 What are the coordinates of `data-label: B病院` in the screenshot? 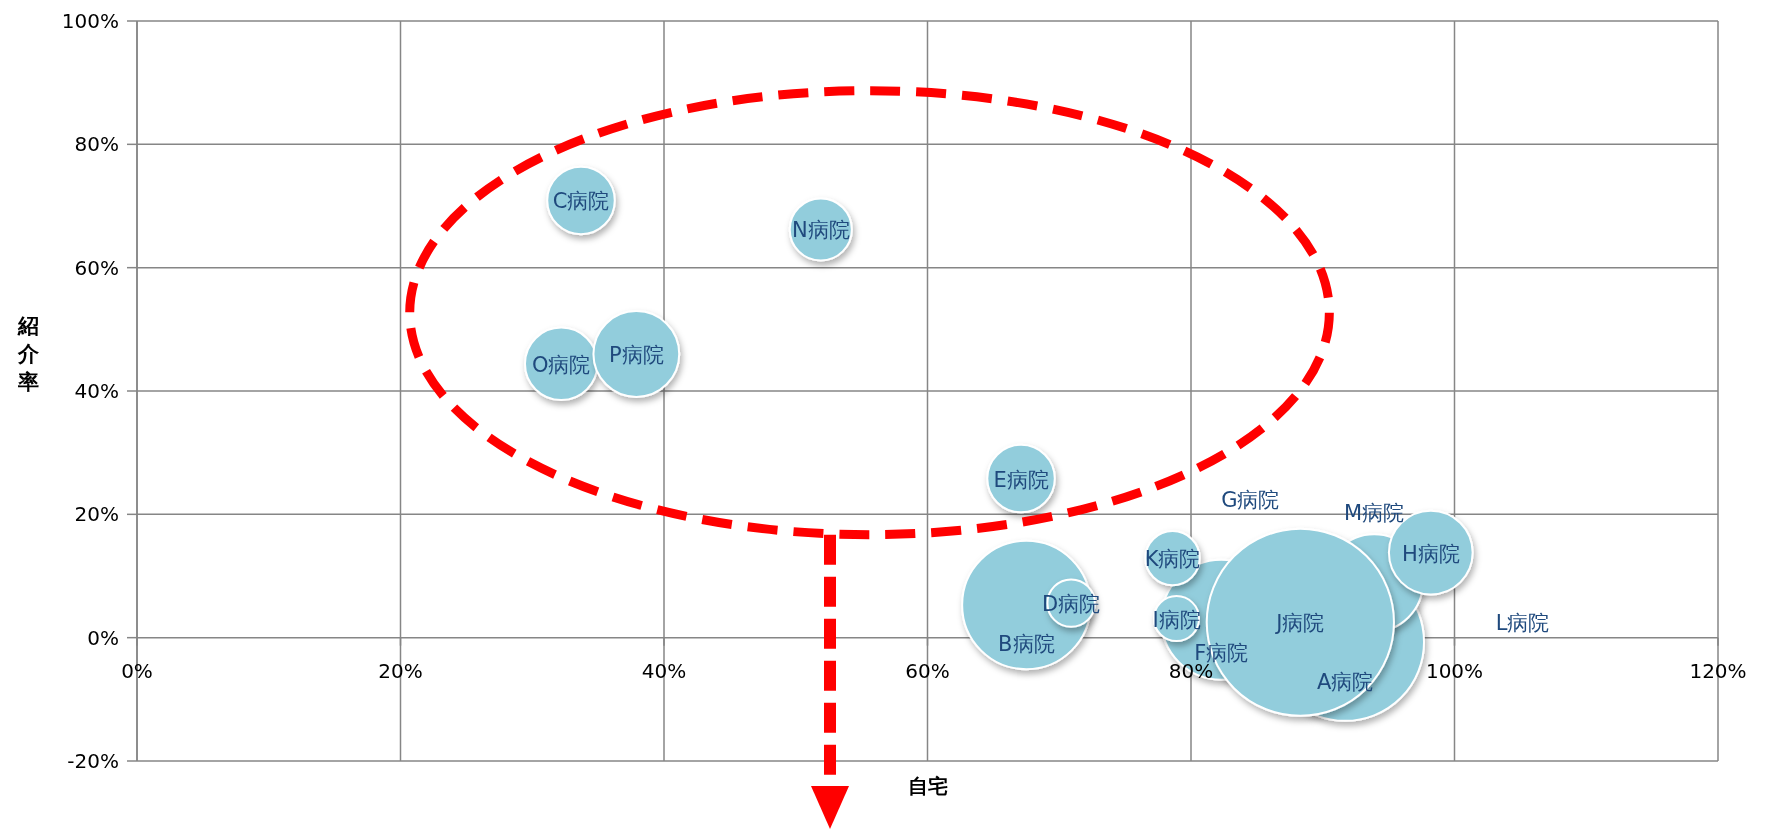 It's located at (1026, 643).